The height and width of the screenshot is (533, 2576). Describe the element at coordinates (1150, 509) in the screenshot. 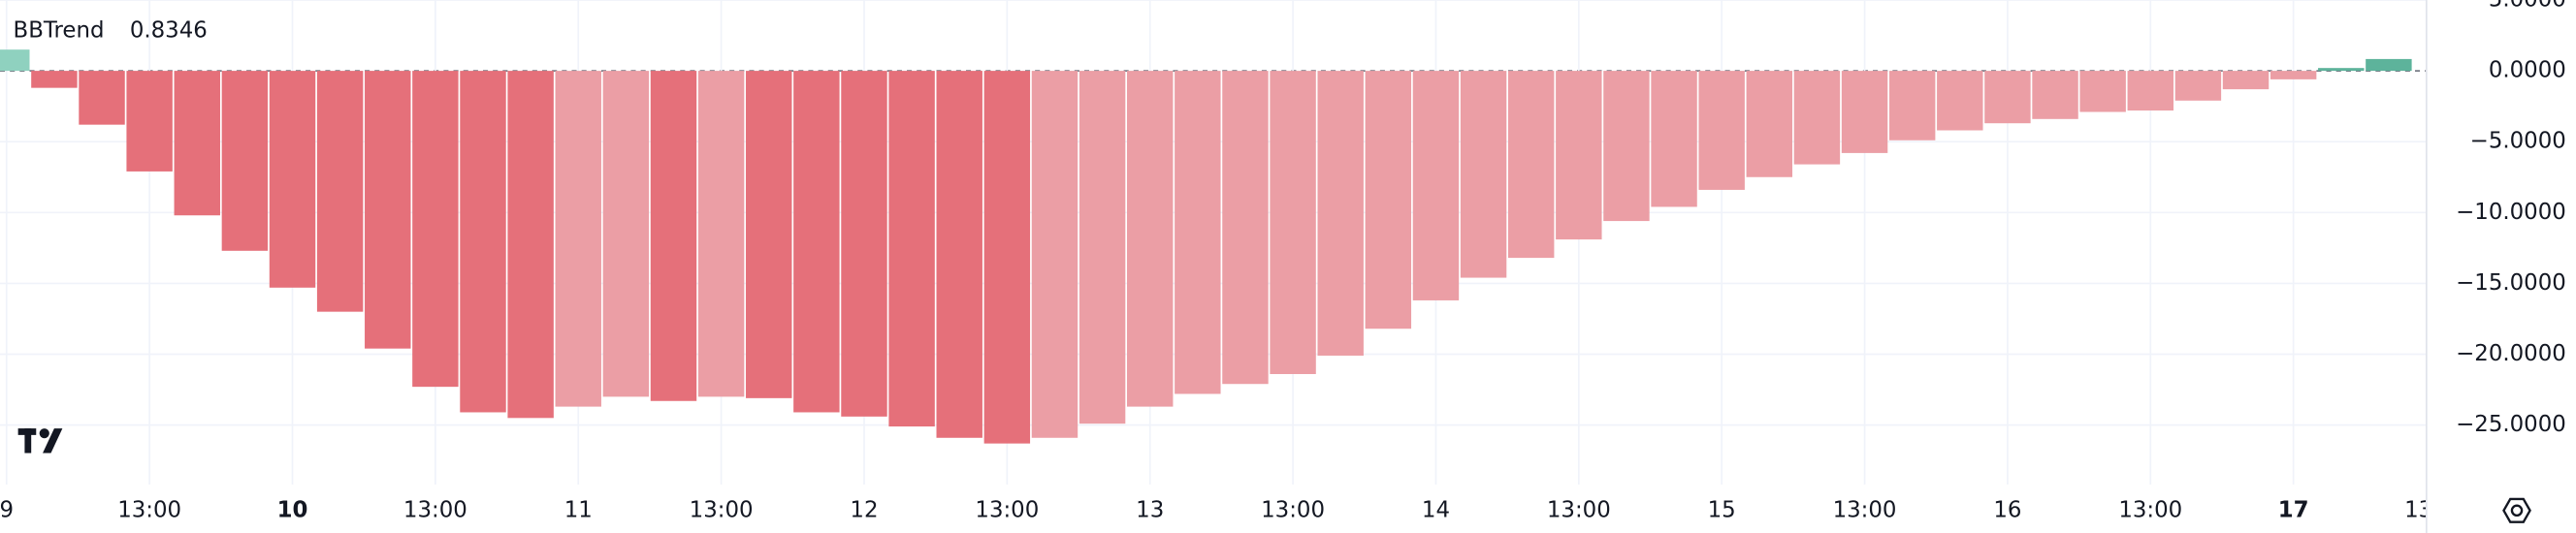

I see `x-tick-label: 13` at that location.